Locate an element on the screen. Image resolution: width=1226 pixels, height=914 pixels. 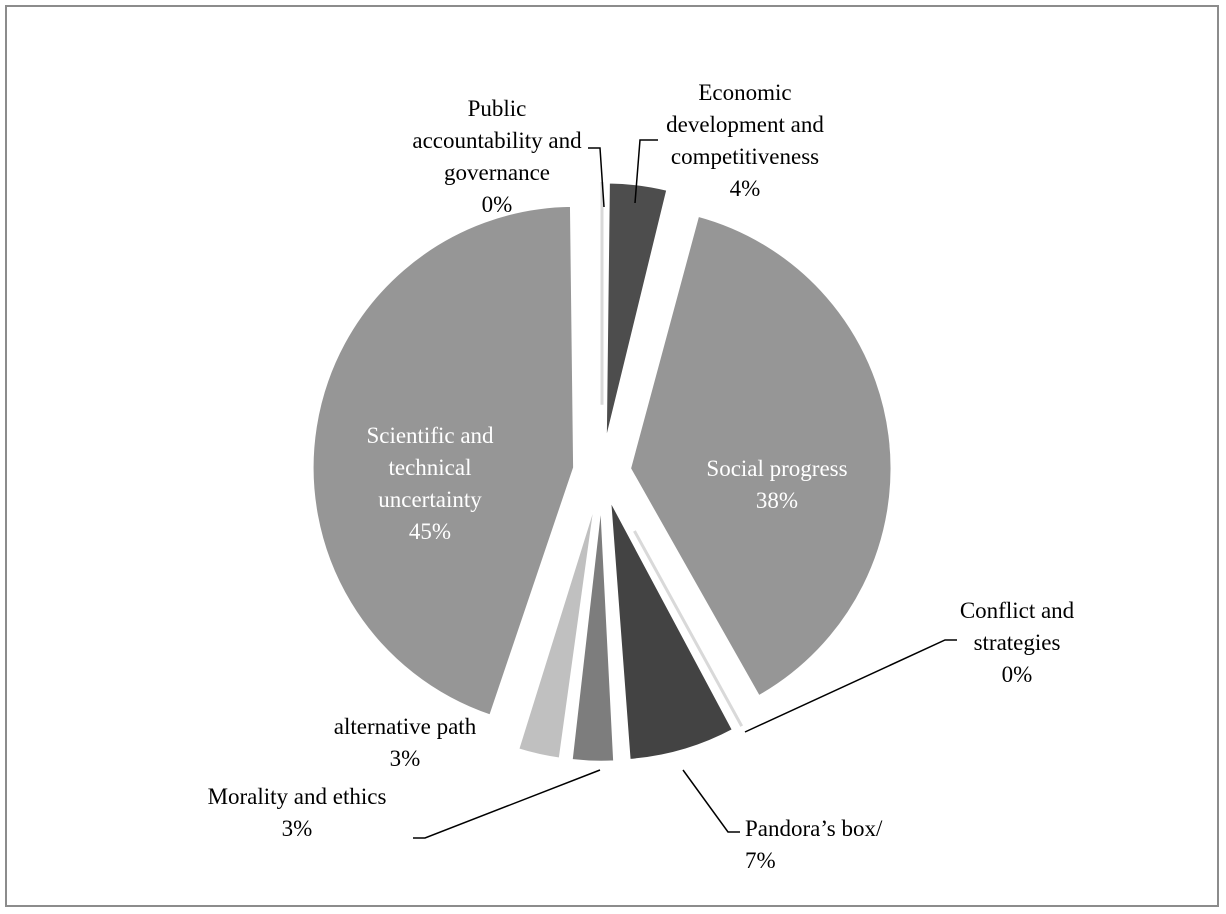
leader-line-conflict-and-strategies is located at coordinates (850, 686).